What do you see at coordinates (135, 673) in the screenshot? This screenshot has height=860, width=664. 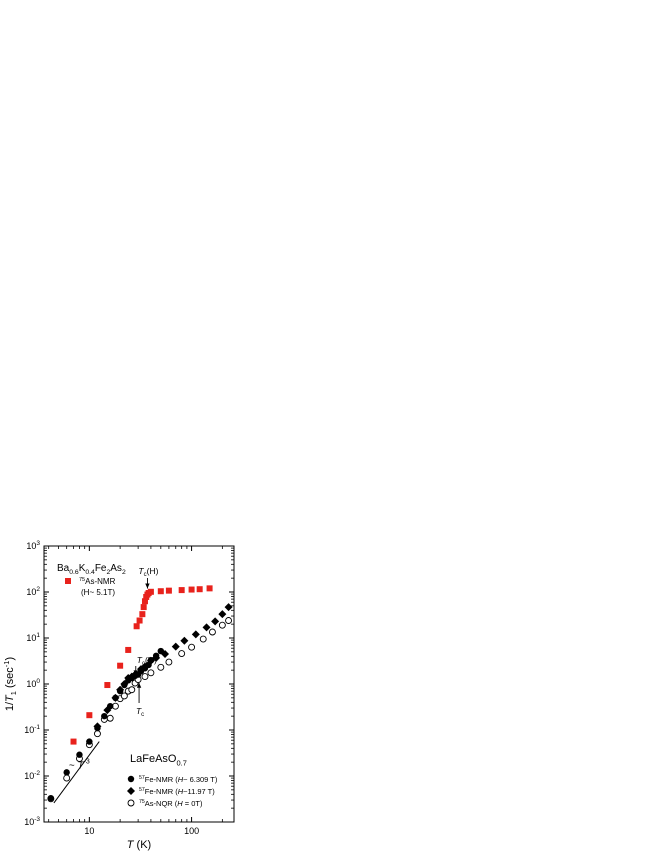 I see `tc-arrow-2-head` at bounding box center [135, 673].